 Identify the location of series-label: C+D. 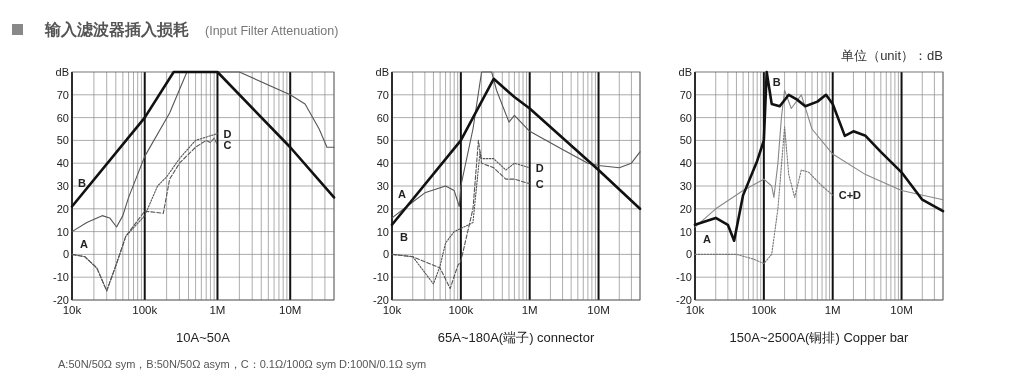
(850, 195).